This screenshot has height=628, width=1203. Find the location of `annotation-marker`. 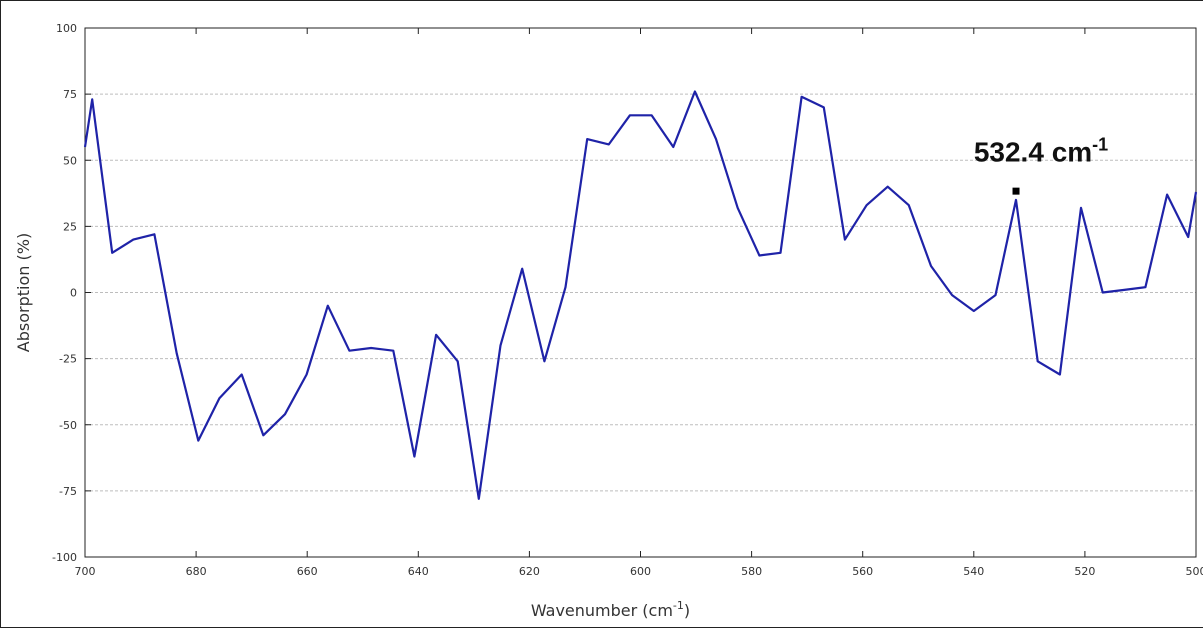

annotation-marker is located at coordinates (1016, 191).